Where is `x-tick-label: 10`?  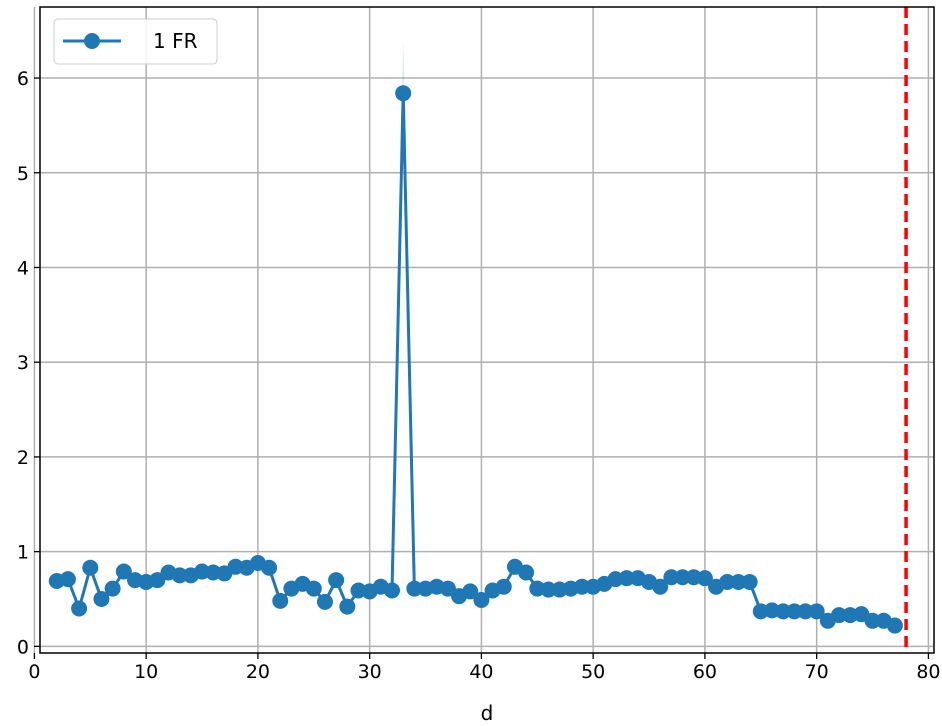 x-tick-label: 10 is located at coordinates (146, 672).